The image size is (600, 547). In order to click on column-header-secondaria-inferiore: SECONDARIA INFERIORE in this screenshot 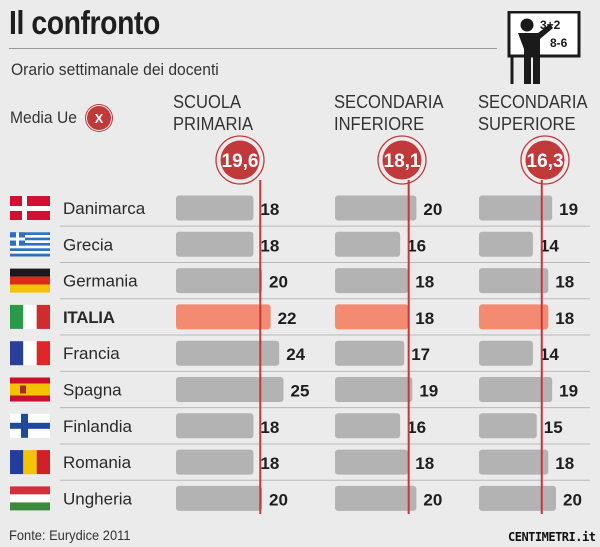, I will do `click(389, 113)`.